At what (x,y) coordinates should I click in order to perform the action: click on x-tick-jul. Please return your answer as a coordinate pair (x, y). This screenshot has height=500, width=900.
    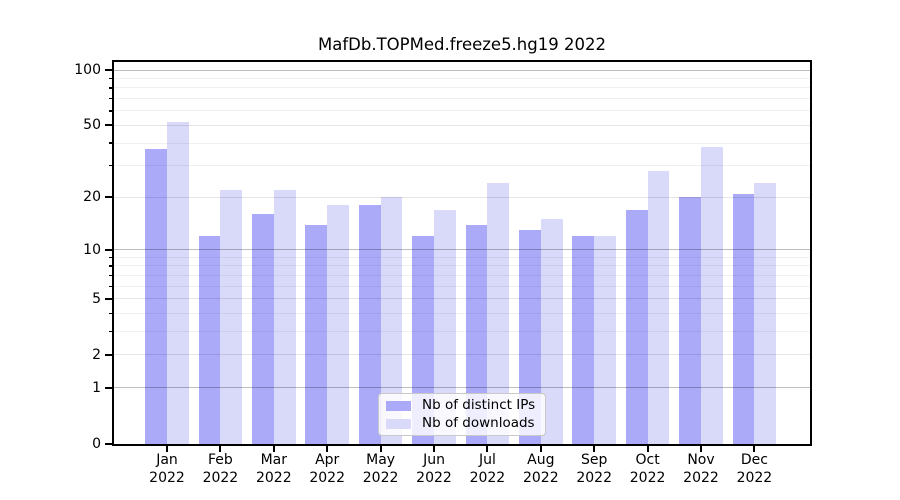
    Looking at the image, I should click on (487, 449).